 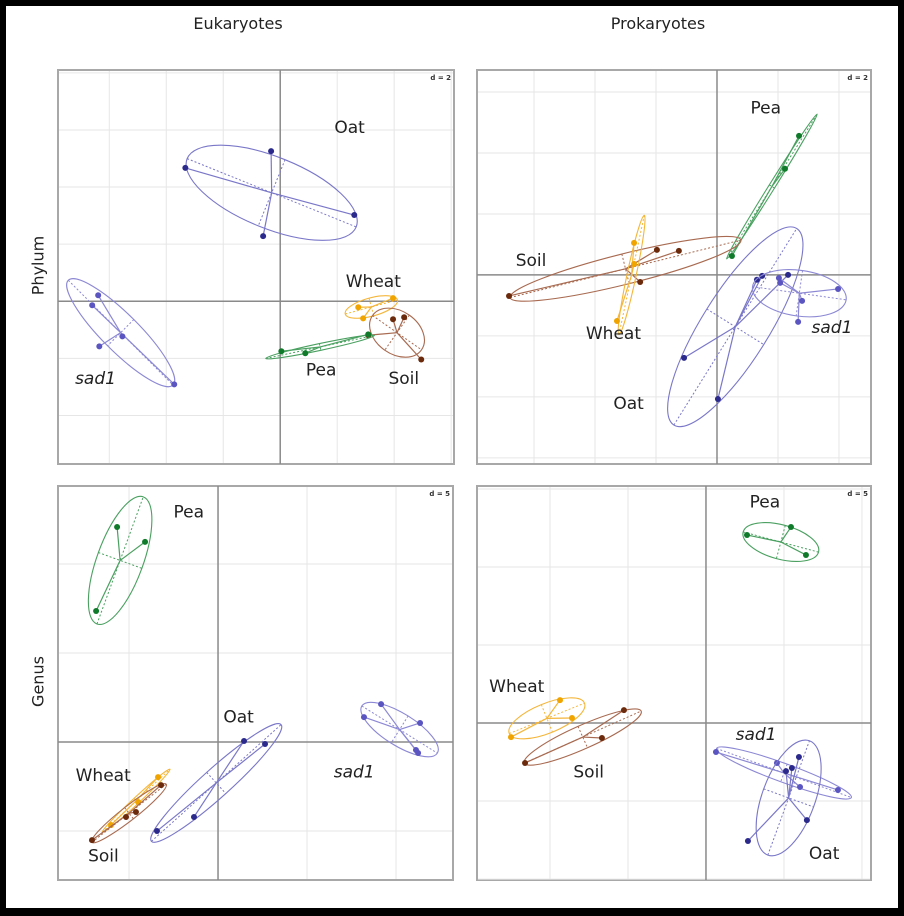 I want to click on group-label-wheat: Wheat, so click(x=516, y=687).